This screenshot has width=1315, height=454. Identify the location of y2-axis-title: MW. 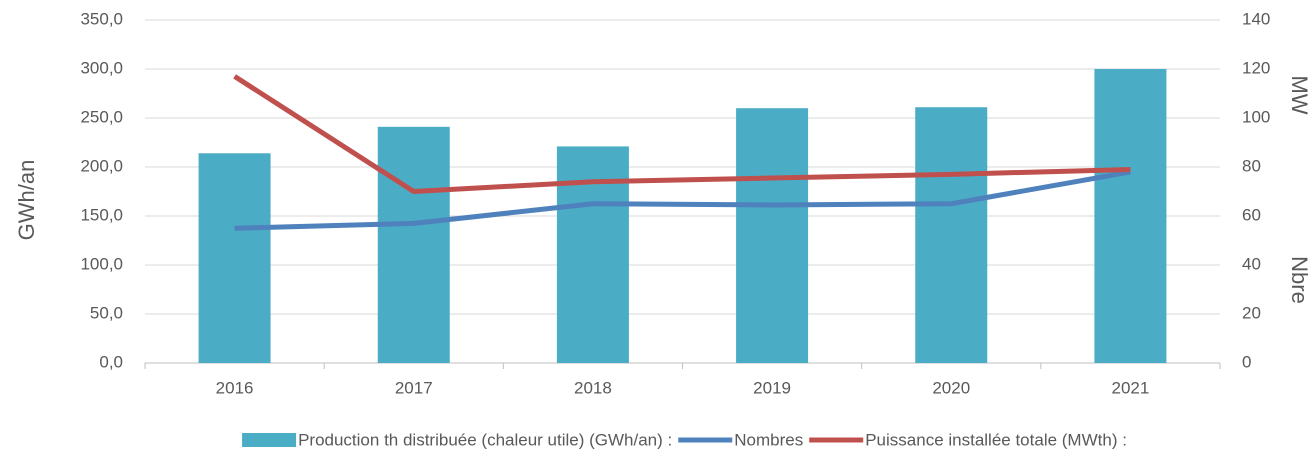
(1299, 94).